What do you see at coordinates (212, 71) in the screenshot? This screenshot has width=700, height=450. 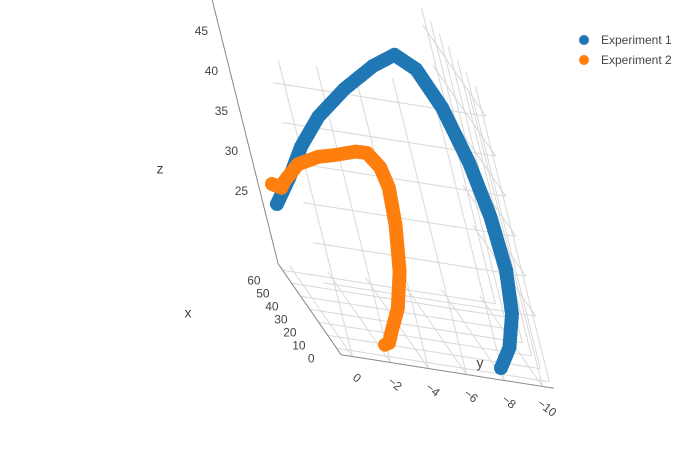 I see `z-tick-label: 40` at bounding box center [212, 71].